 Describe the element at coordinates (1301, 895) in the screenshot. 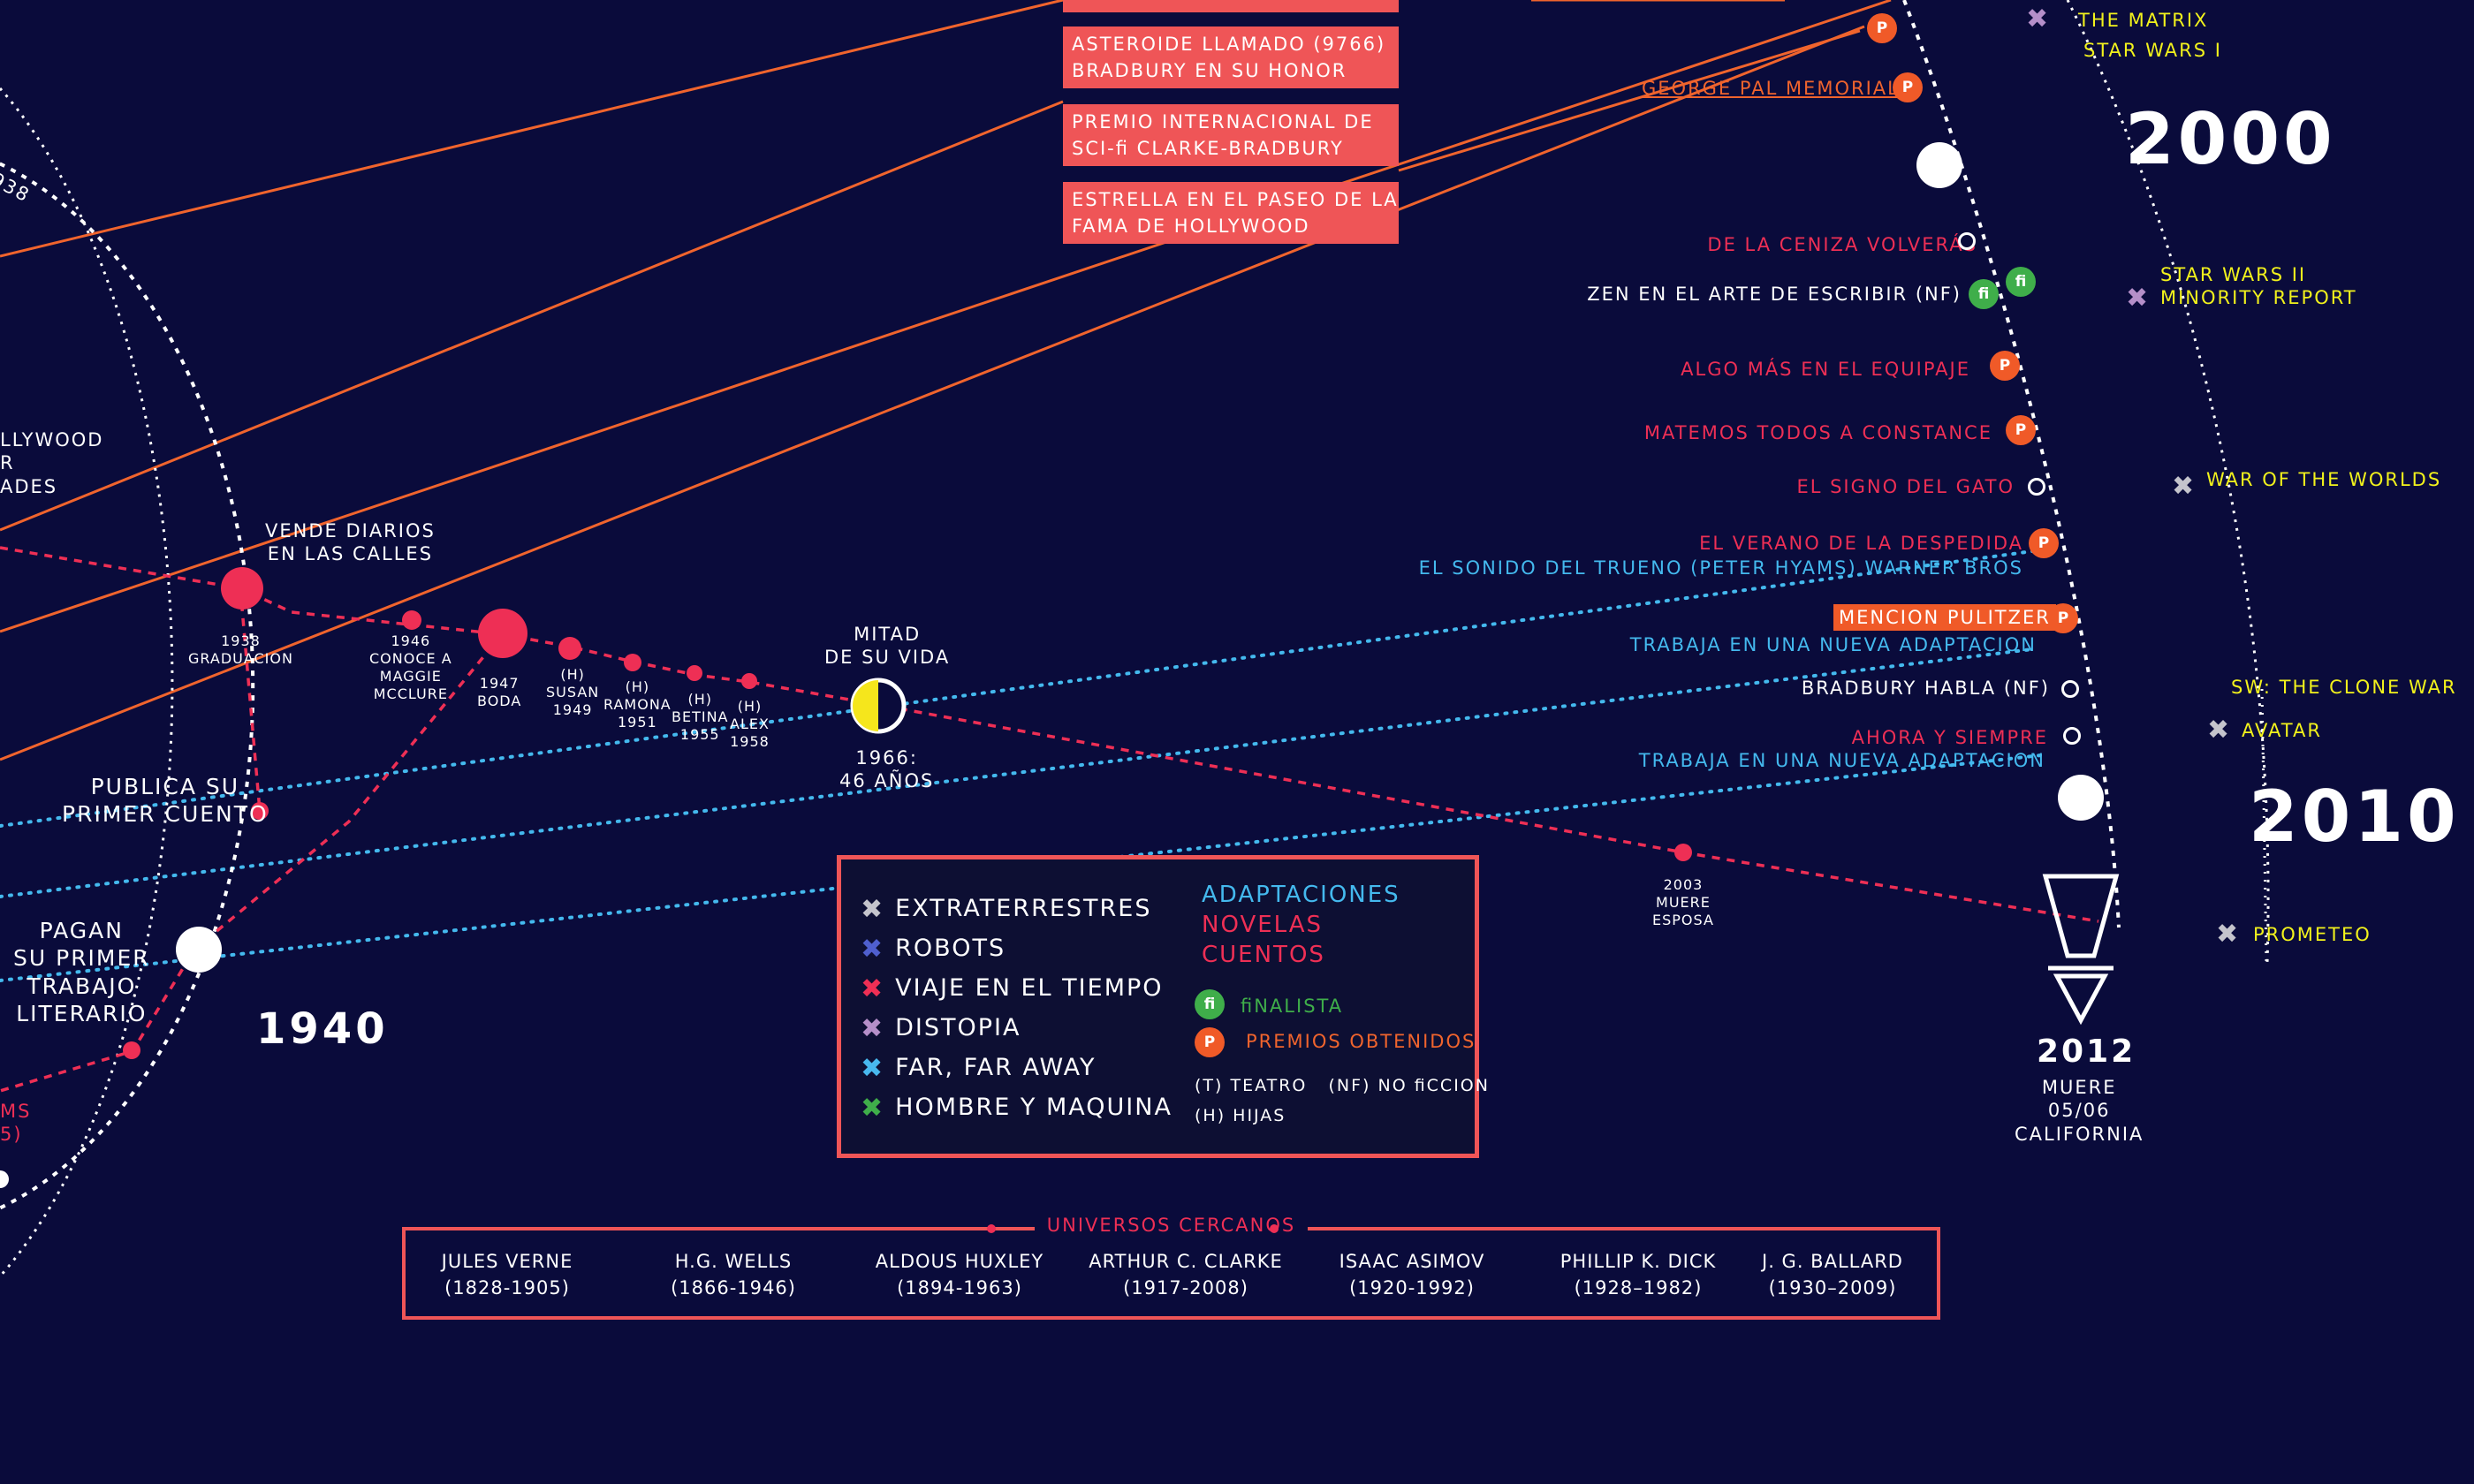

I see `legend-adaptaciones: ADAPTACIONES` at that location.